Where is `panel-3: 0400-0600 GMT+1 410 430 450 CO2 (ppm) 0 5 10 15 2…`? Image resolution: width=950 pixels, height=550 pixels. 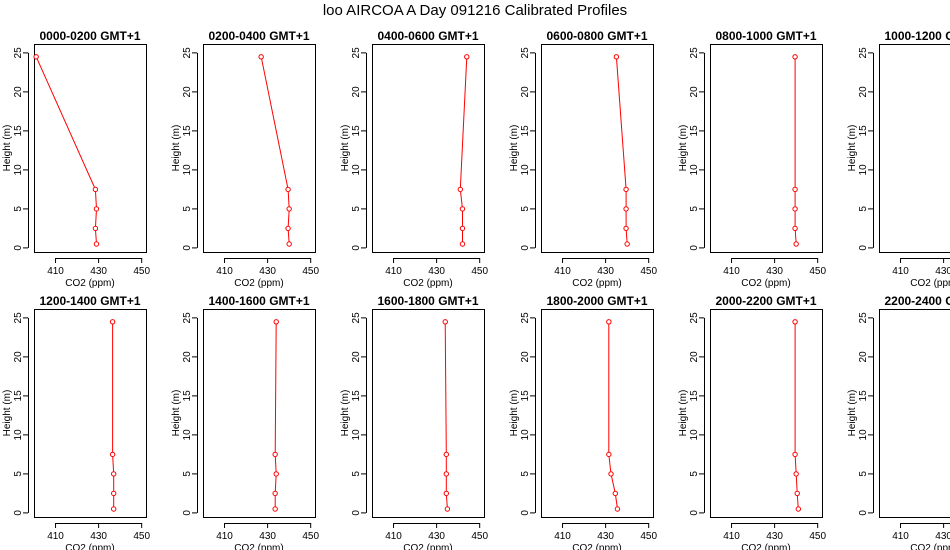 panel-3: 0400-0600 GMT+1 410 430 450 CO2 (ppm) 0 5 10 15 2… is located at coordinates (414, 159).